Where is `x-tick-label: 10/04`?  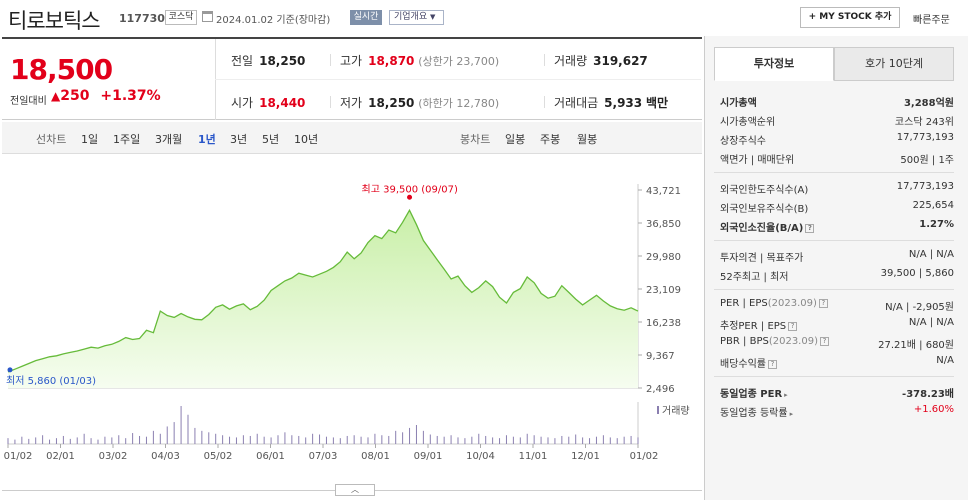
x-tick-label: 10/04 is located at coordinates (480, 456).